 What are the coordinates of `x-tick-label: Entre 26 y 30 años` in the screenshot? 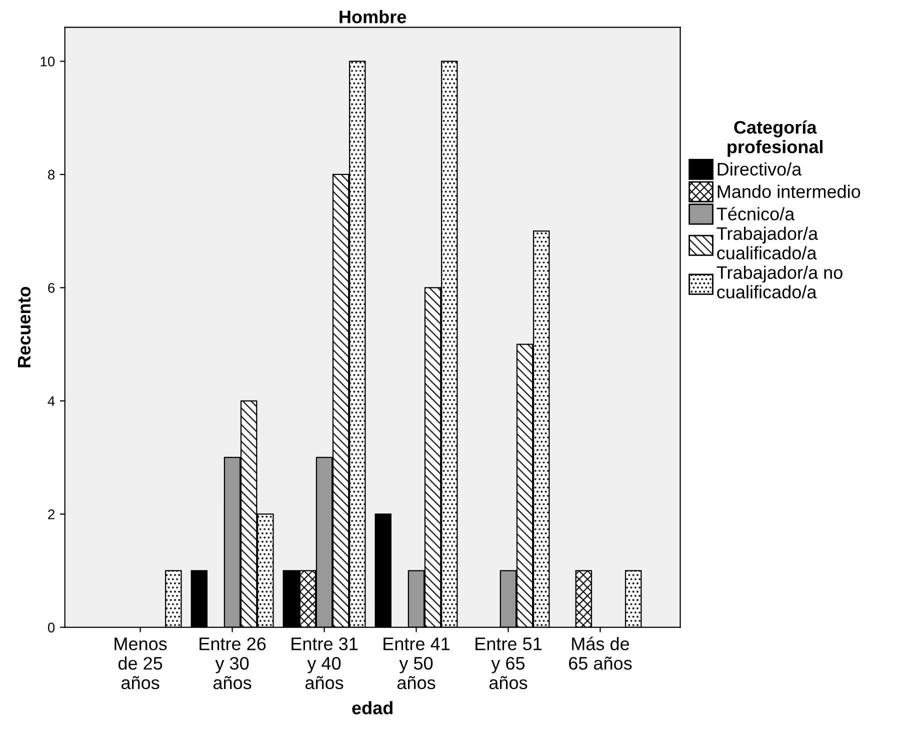 It's located at (233, 664).